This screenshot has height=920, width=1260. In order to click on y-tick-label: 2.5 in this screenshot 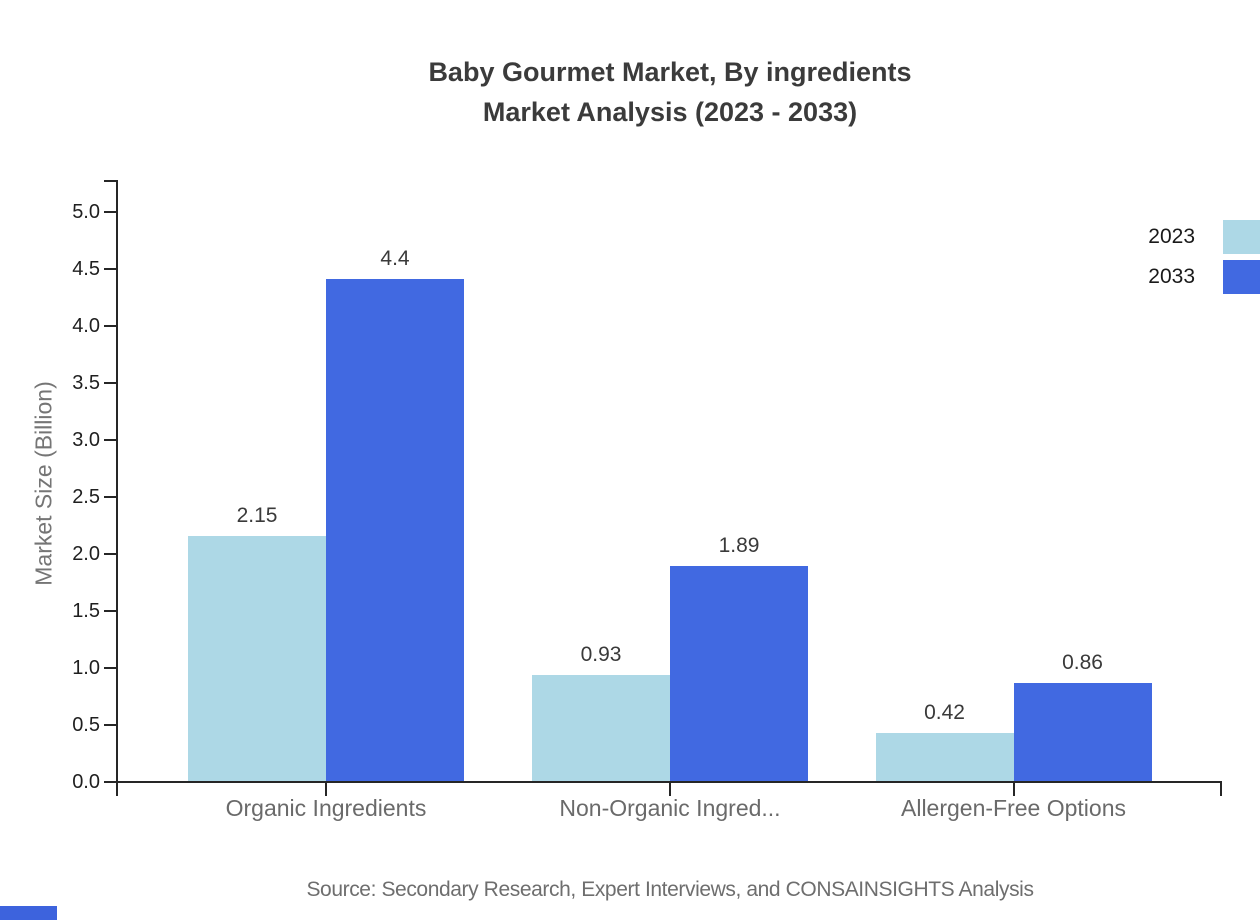, I will do `click(86, 497)`.